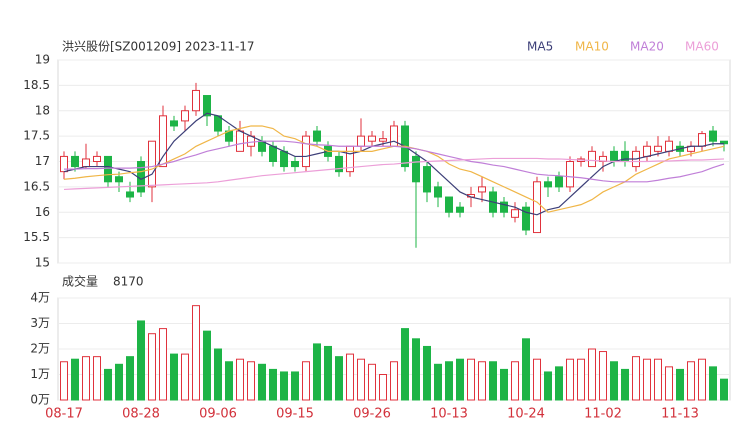 This screenshot has width=740, height=440. Describe the element at coordinates (40, 298) in the screenshot. I see `y-tick-label: 4万` at that location.